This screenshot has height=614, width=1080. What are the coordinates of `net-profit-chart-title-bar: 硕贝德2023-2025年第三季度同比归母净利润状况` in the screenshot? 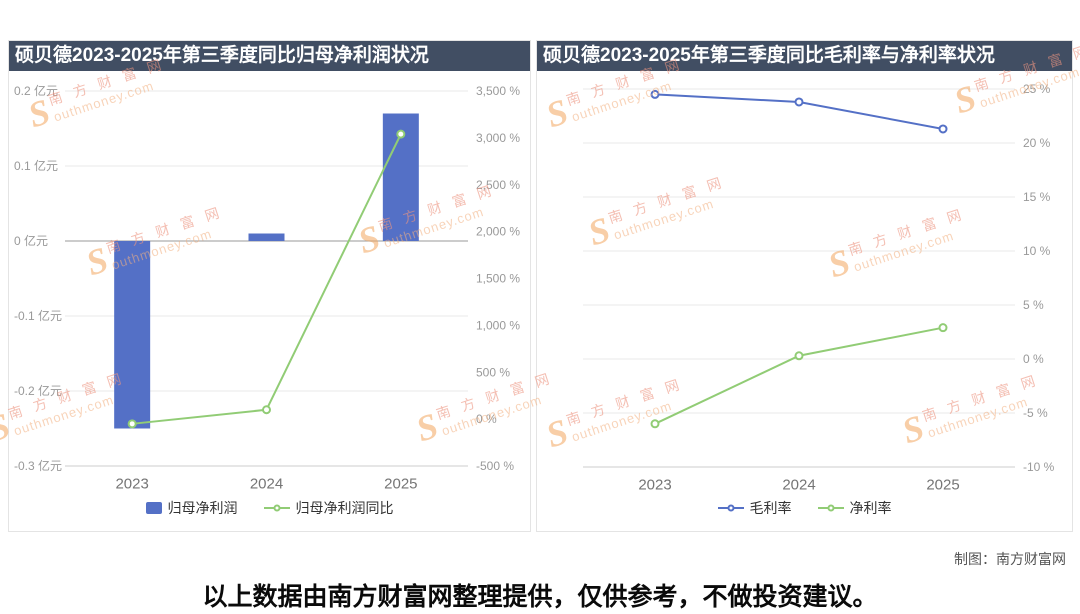 It's located at (269, 56).